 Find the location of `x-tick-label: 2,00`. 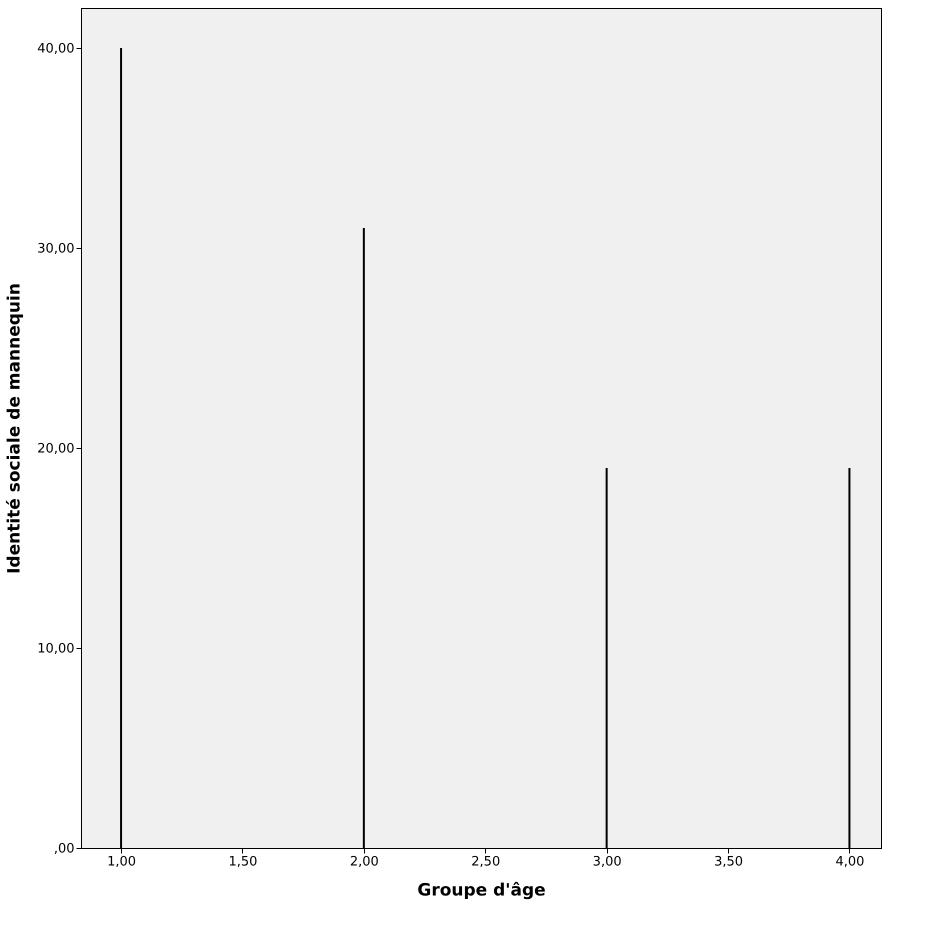

x-tick-label: 2,00 is located at coordinates (364, 862).